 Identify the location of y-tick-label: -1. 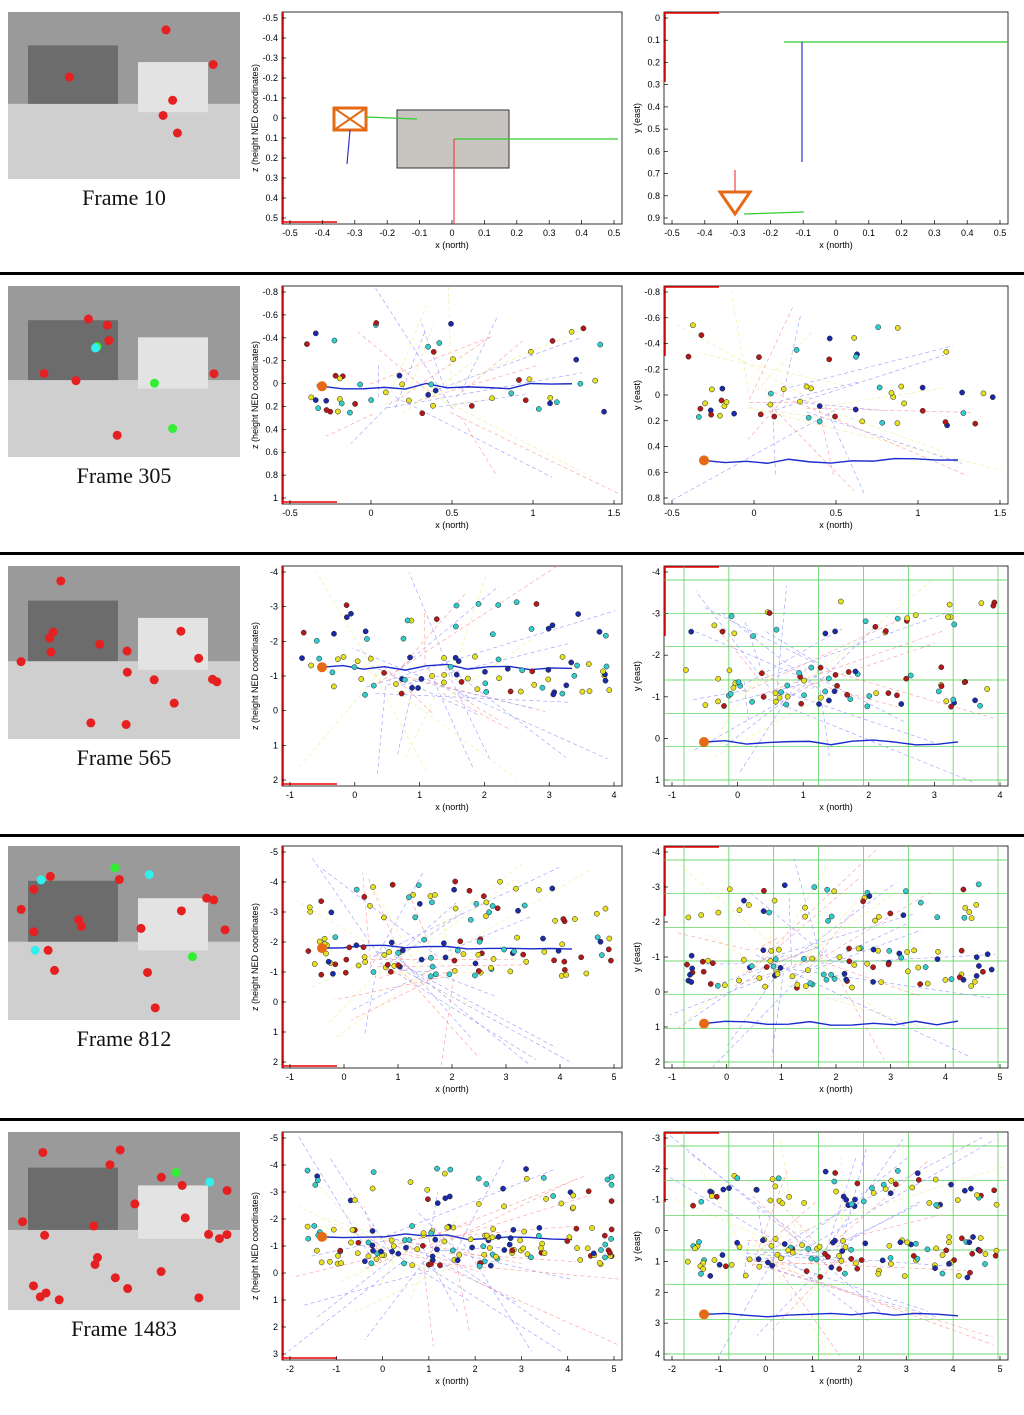
(274, 676).